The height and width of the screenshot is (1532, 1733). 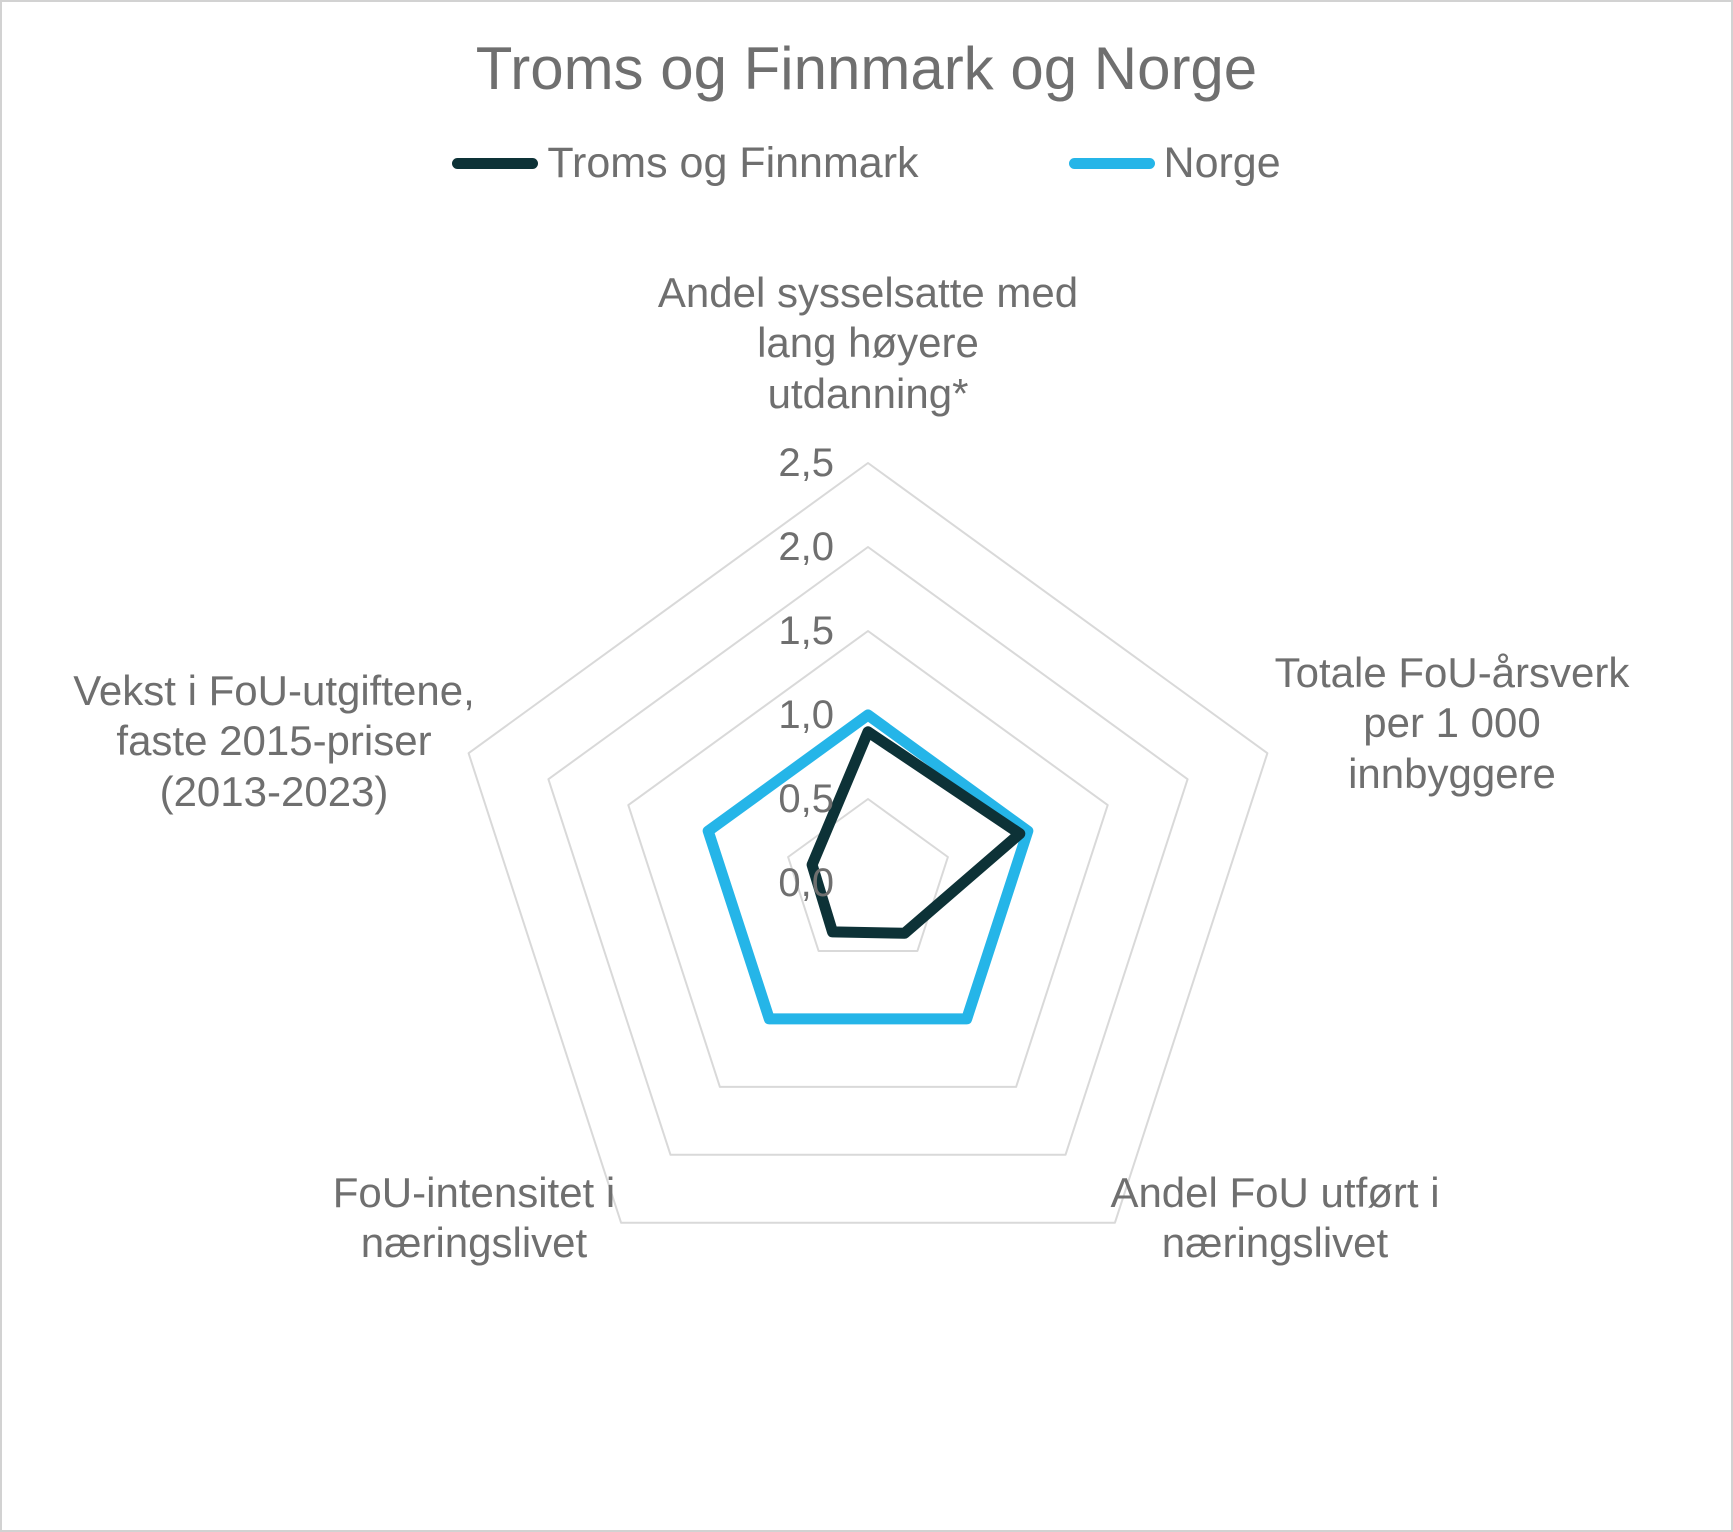 I want to click on chart-title: Troms og Finnmark og Norge, so click(x=866, y=68).